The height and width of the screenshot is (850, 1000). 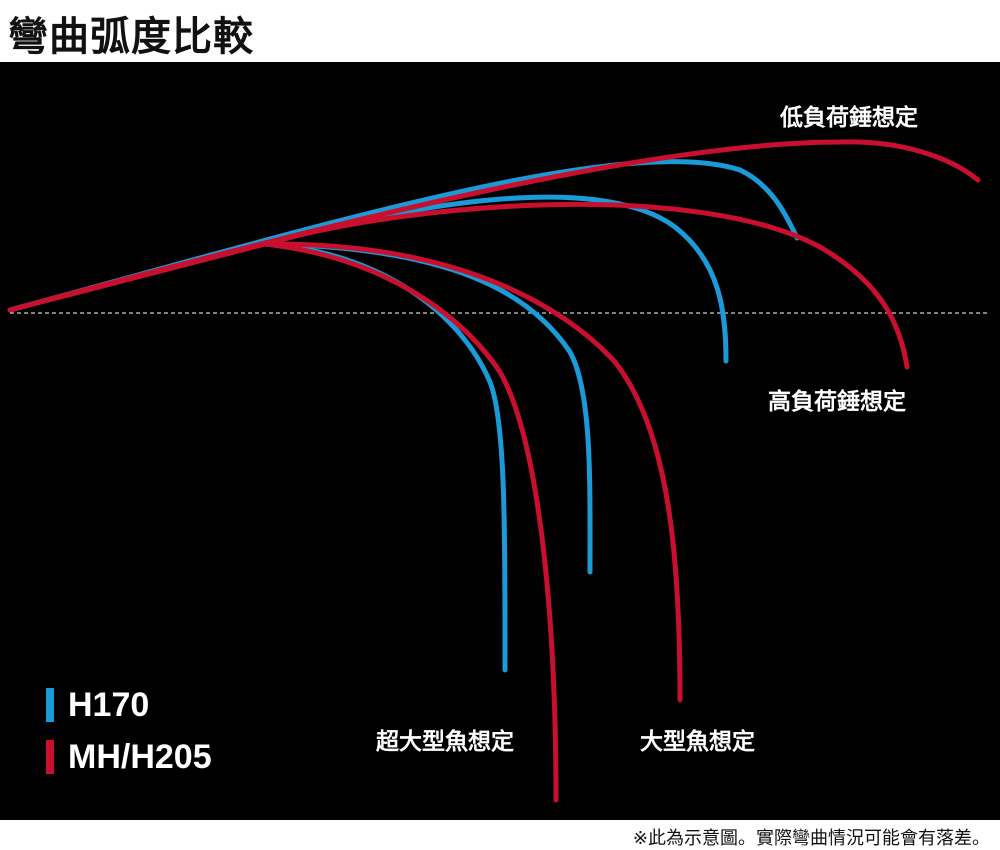 What do you see at coordinates (109, 704) in the screenshot?
I see `legend-label-h170: H170` at bounding box center [109, 704].